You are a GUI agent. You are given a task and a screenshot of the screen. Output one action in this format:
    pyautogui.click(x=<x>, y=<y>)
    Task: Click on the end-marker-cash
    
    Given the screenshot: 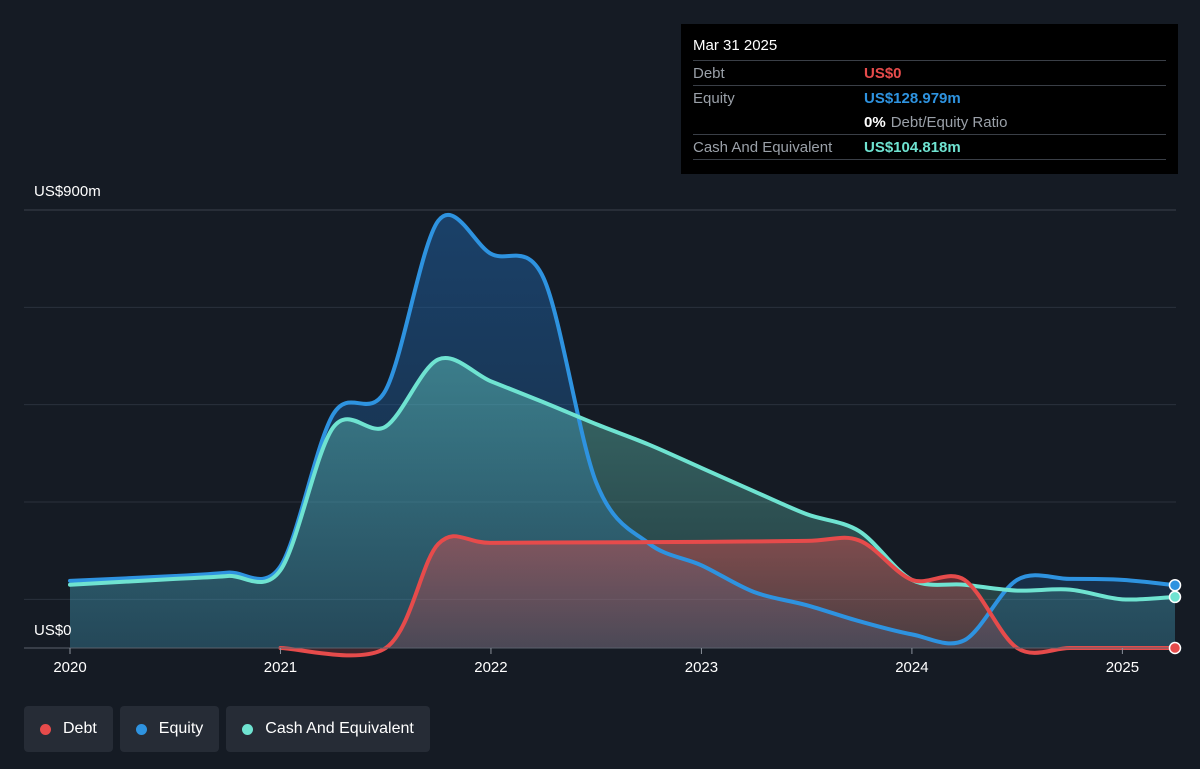 What is the action you would take?
    pyautogui.click(x=1175, y=597)
    